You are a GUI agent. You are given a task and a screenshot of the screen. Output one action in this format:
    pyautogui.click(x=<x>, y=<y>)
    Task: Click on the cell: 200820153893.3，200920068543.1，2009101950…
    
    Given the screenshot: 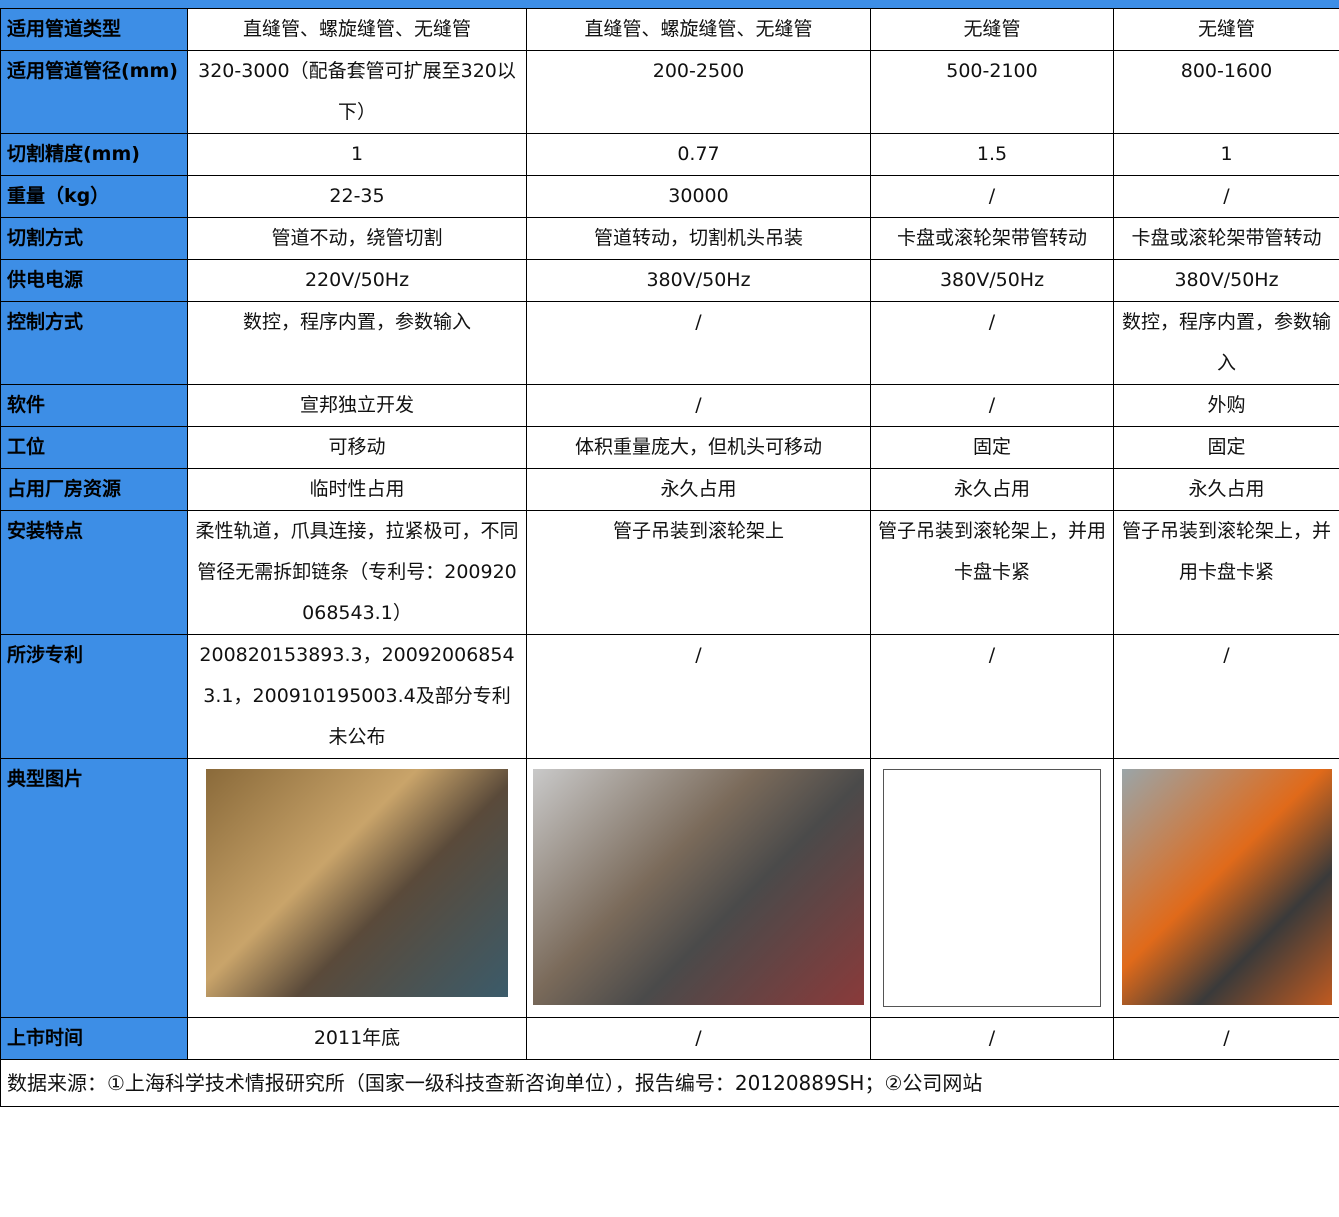 What is the action you would take?
    pyautogui.click(x=357, y=696)
    